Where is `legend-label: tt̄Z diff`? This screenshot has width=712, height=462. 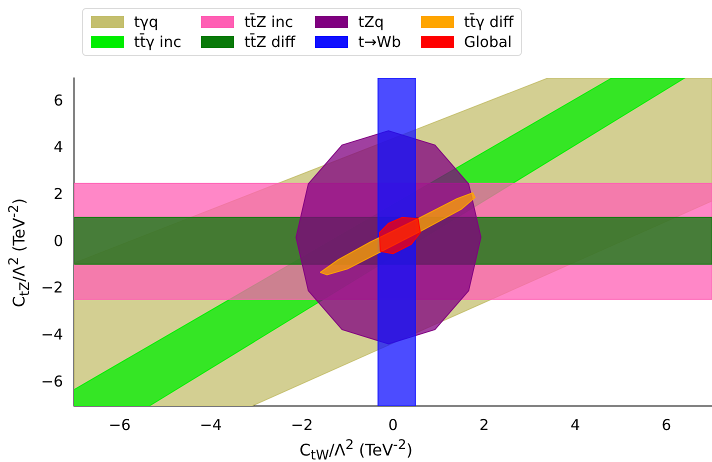
legend-label: tt̄Z diff is located at coordinates (270, 42).